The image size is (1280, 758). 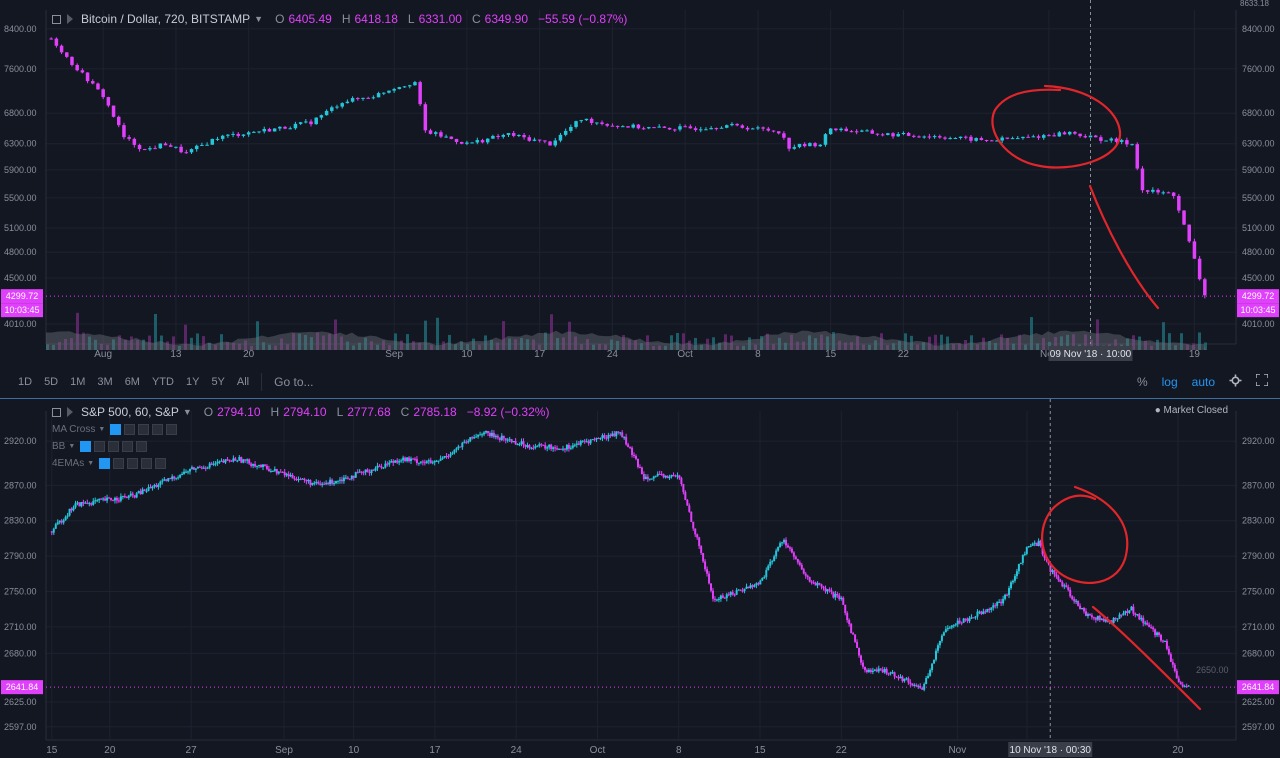 I want to click on fullscreen-icon, so click(x=1262, y=381).